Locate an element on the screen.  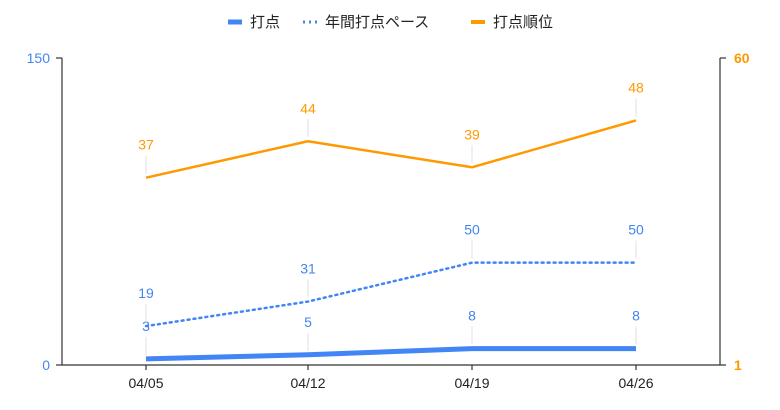
legend: 打点 年間打点ペース 打点順位 is located at coordinates (390, 22).